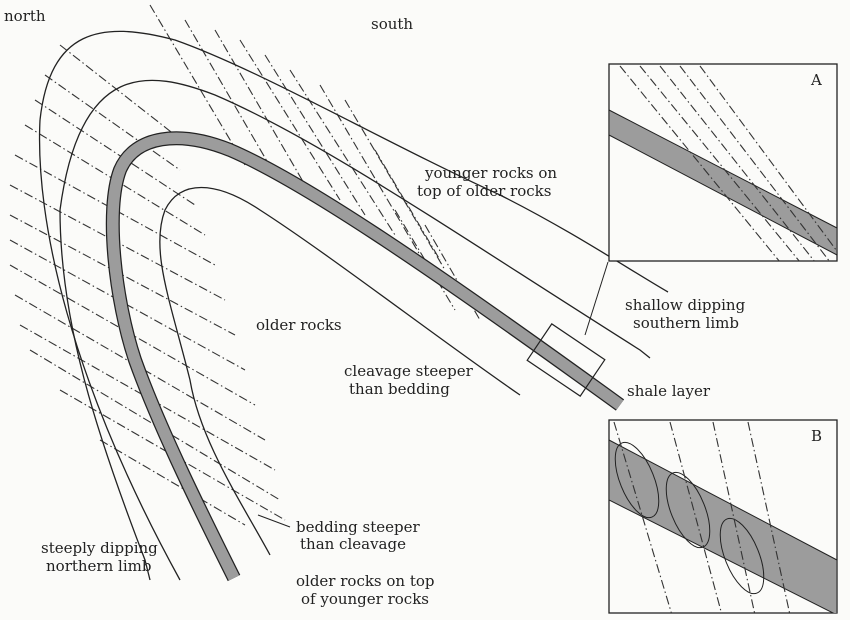 Image resolution: width=850 pixels, height=620 pixels. What do you see at coordinates (358, 527) in the screenshot?
I see `bedding-label-line1: bedding steeper` at bounding box center [358, 527].